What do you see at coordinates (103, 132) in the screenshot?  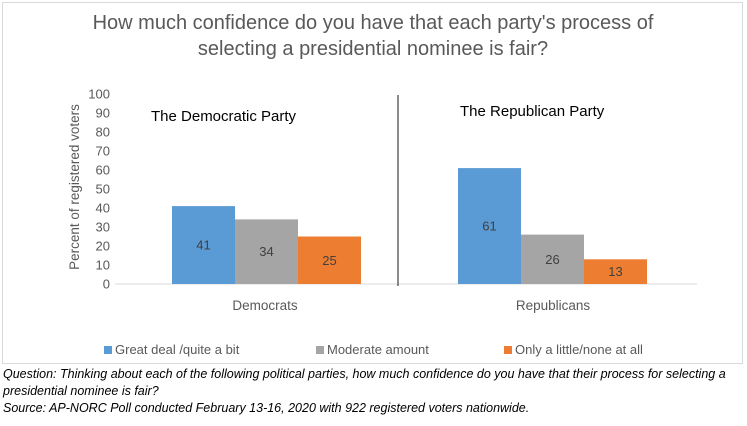 I see `y-tick-label: 80` at bounding box center [103, 132].